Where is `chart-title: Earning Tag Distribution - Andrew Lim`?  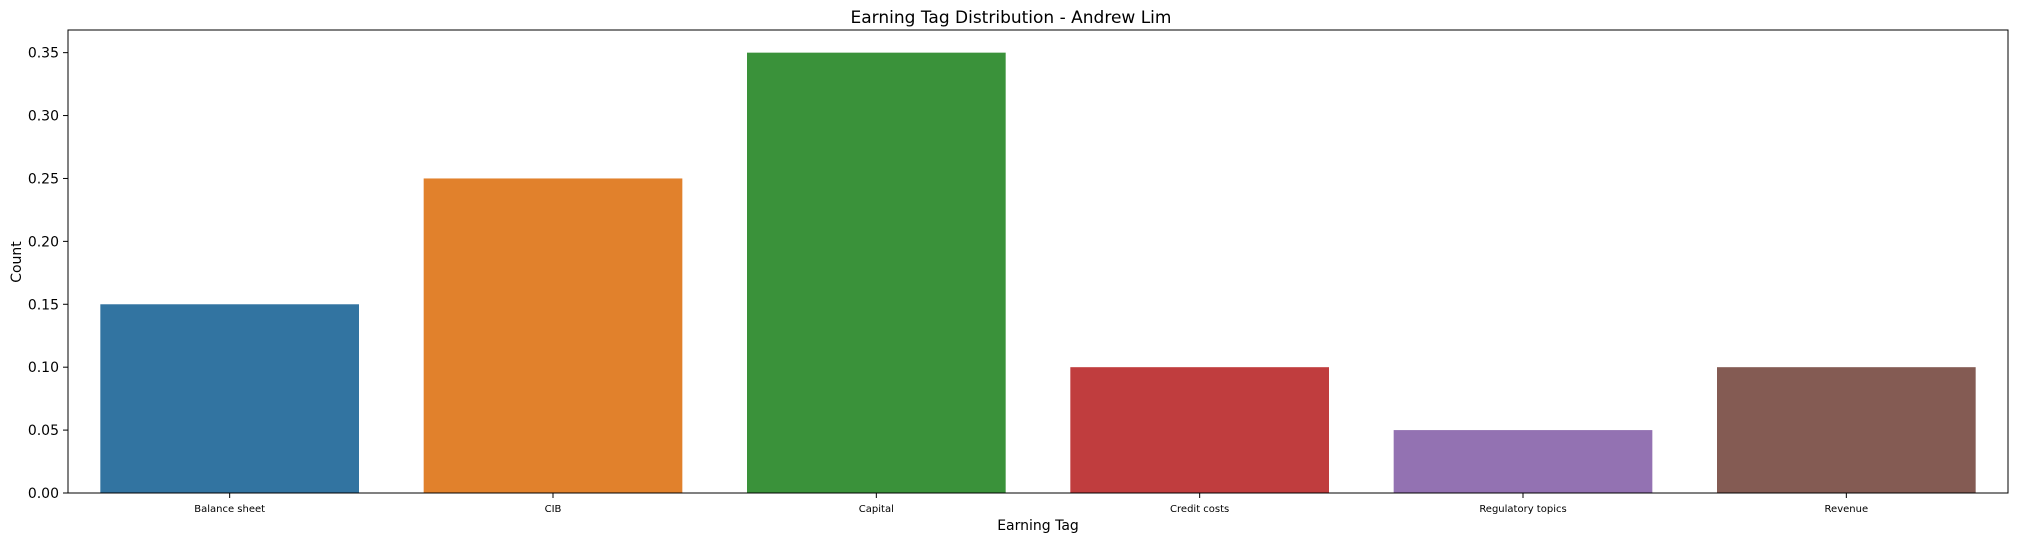
chart-title: Earning Tag Distribution - Andrew Lim is located at coordinates (1011, 18).